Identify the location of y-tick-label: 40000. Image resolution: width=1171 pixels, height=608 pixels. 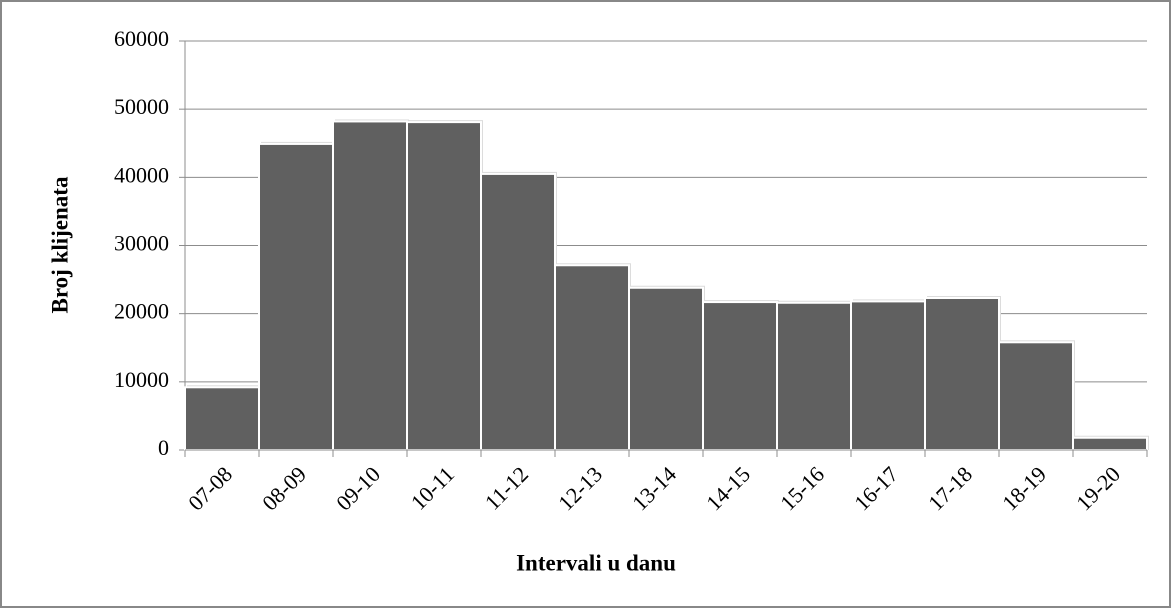
(141, 174).